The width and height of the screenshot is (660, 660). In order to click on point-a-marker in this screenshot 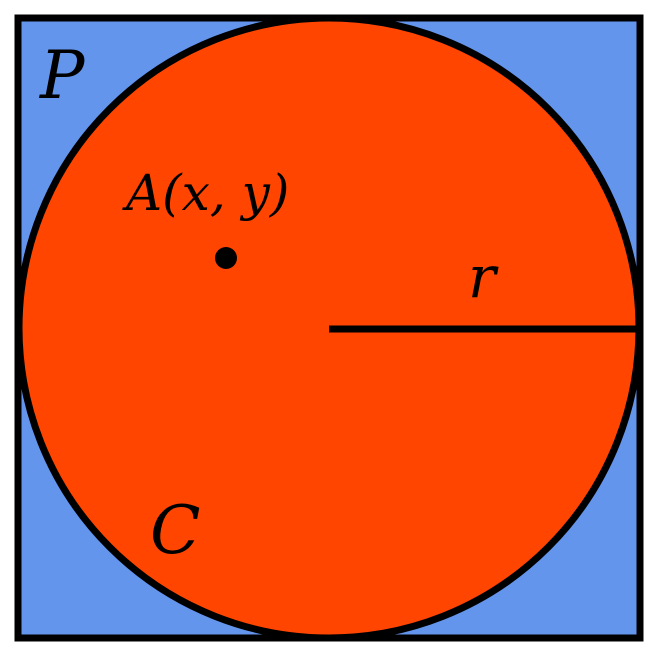, I will do `click(226, 258)`.